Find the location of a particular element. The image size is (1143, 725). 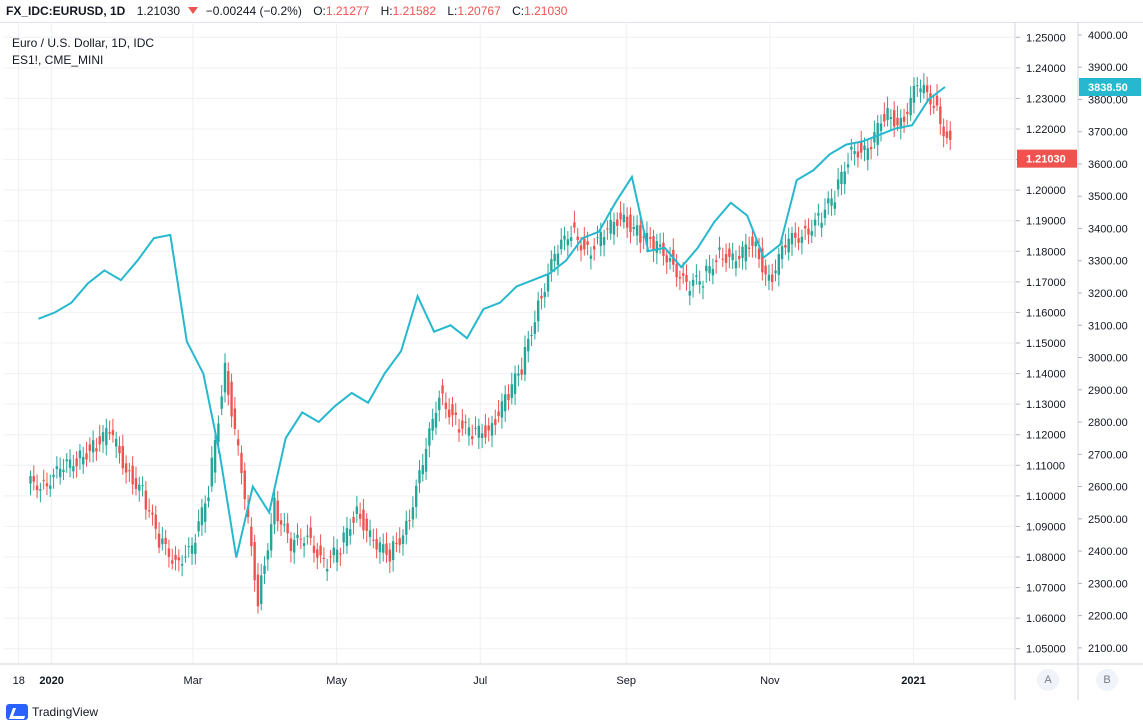

tradingview-logo: TradingView is located at coordinates (52, 712).